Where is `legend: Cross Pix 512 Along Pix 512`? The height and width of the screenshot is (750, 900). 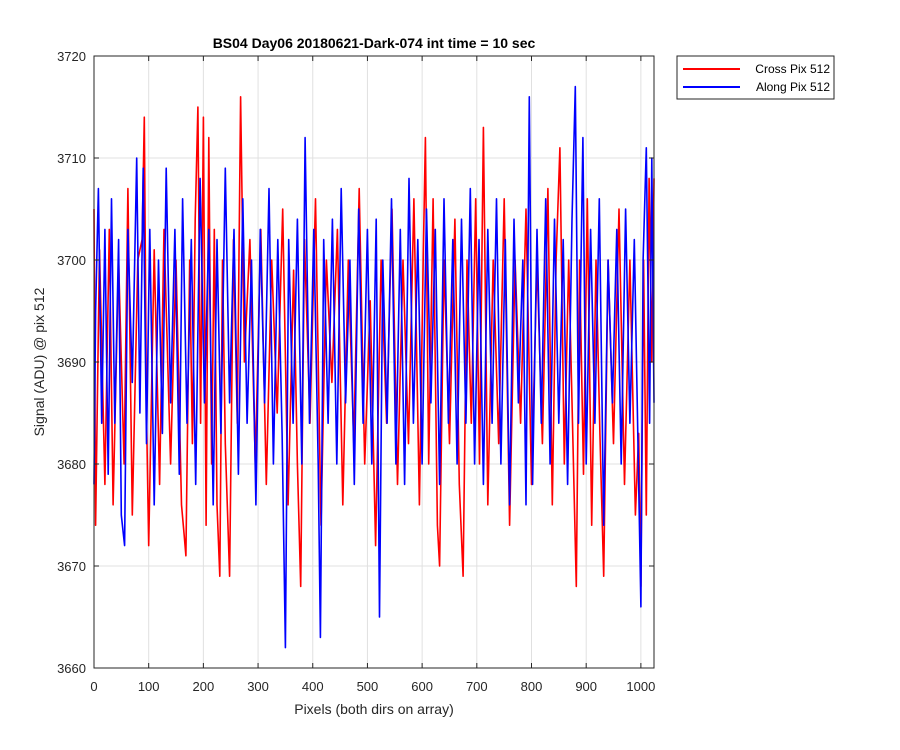
legend: Cross Pix 512 Along Pix 512 is located at coordinates (755, 77).